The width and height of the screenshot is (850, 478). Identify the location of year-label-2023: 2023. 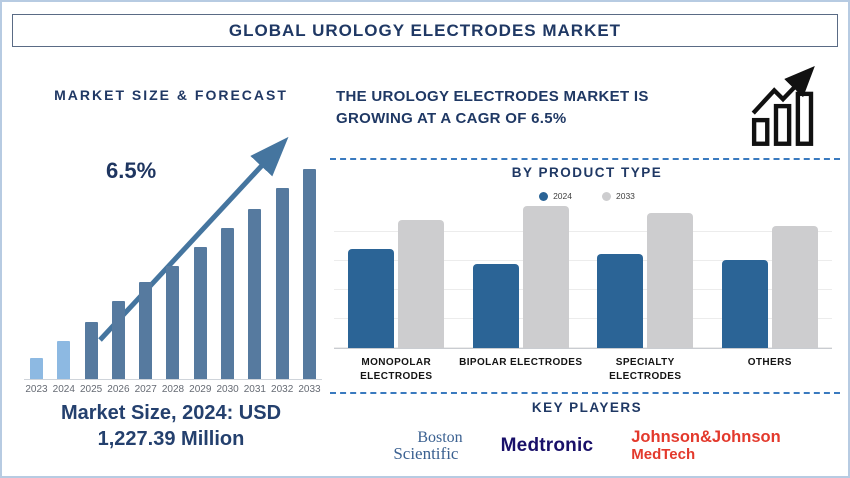
(36, 389).